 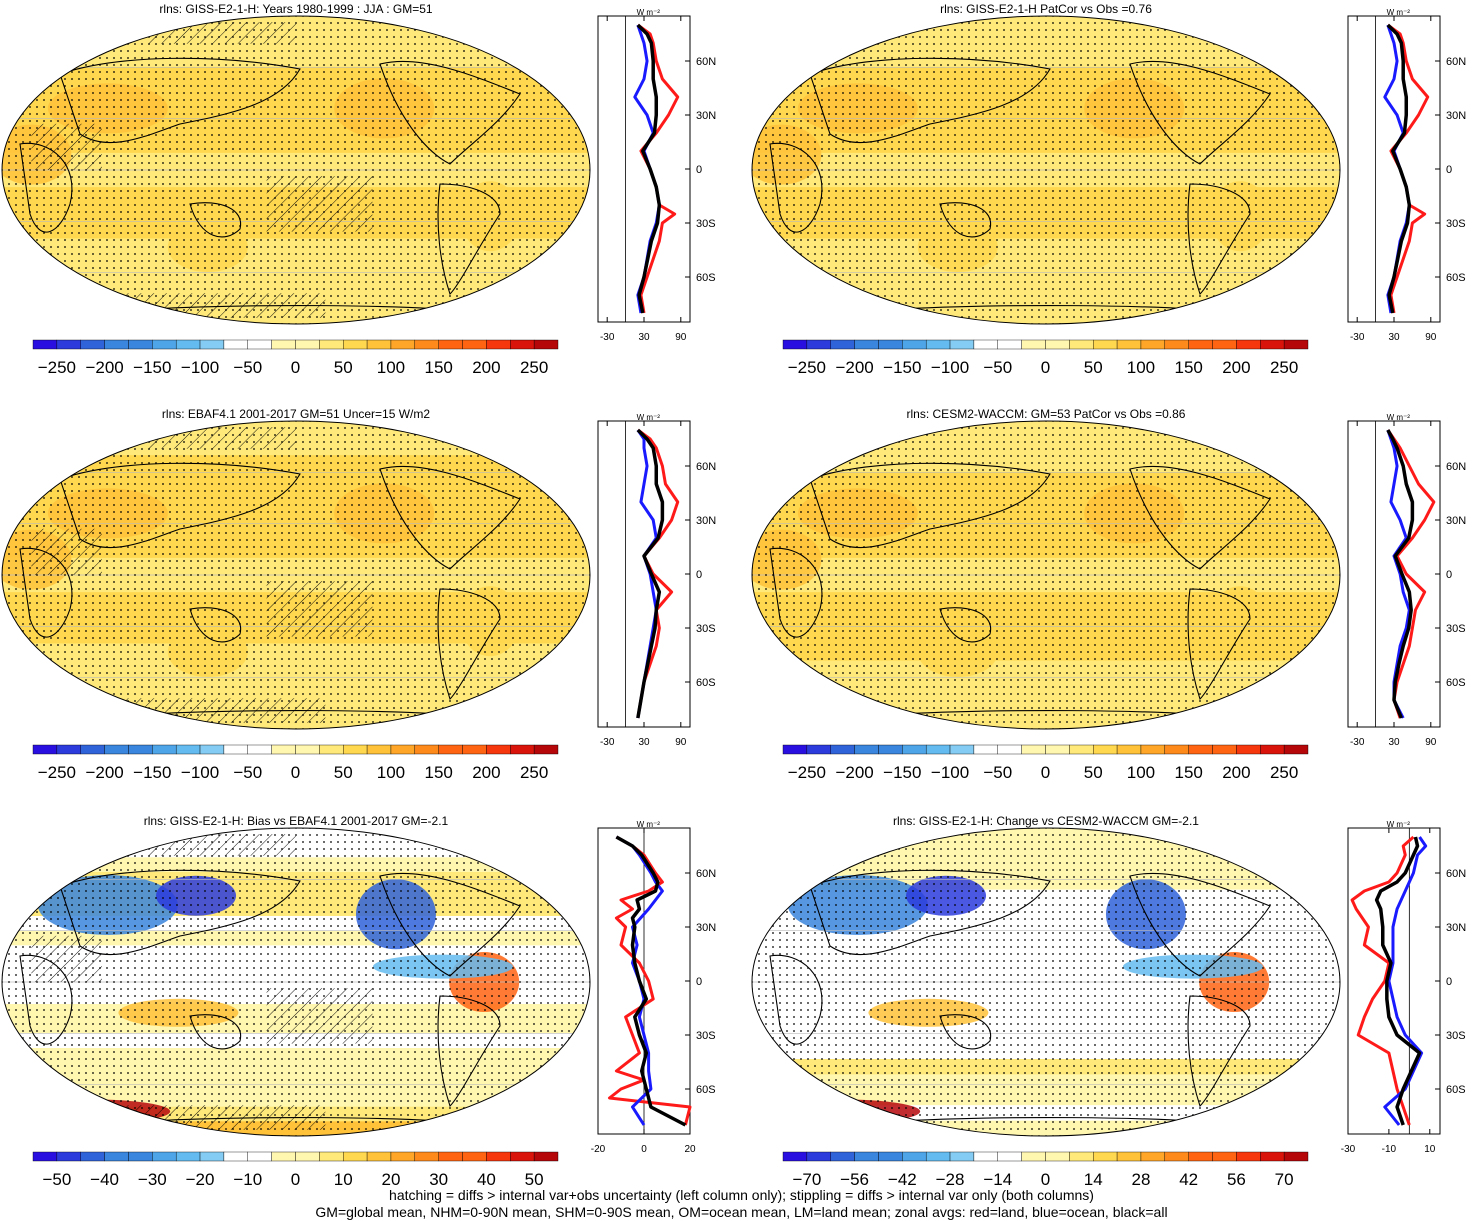 I want to click on colorbar-tick-label: 100, so click(x=391, y=367).